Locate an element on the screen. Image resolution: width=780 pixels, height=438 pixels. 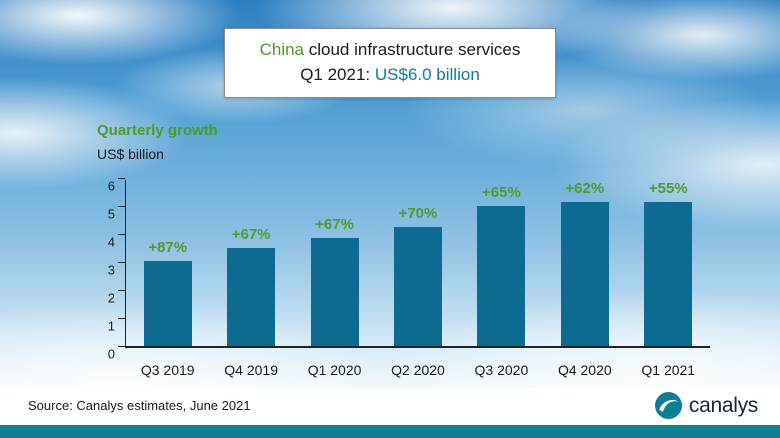
title-highlight: China is located at coordinates (282, 49).